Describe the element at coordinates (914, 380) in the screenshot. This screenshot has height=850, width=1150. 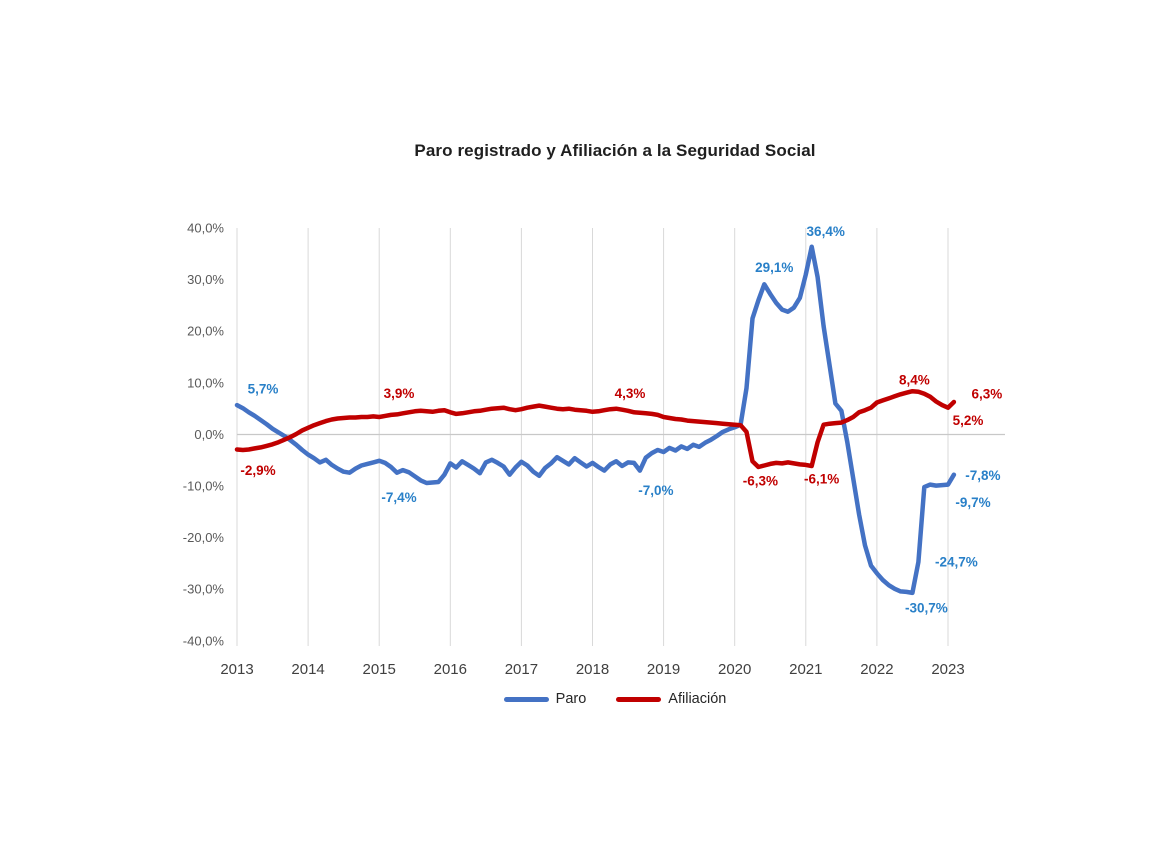
I see `data-label: 8,4%` at that location.